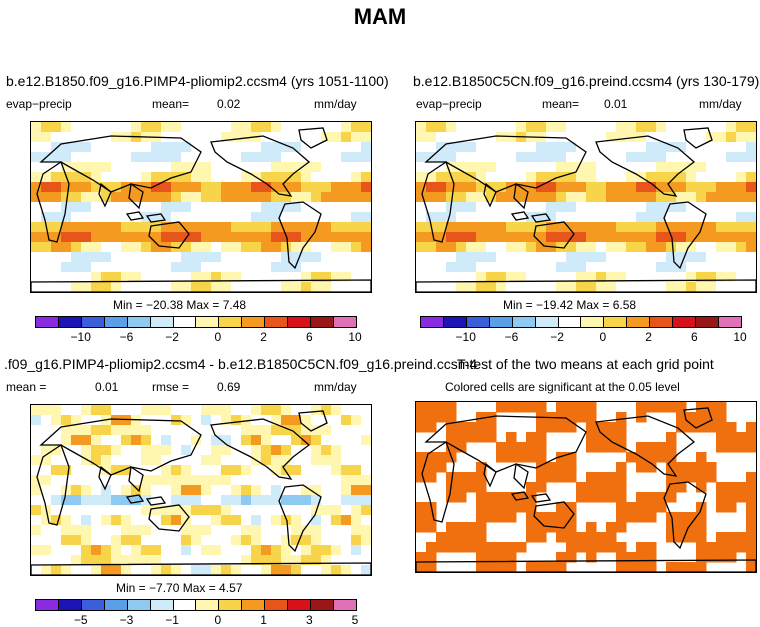 The width and height of the screenshot is (760, 627). What do you see at coordinates (465, 337) in the screenshot?
I see `colorbar-tick-label: −10` at bounding box center [465, 337].